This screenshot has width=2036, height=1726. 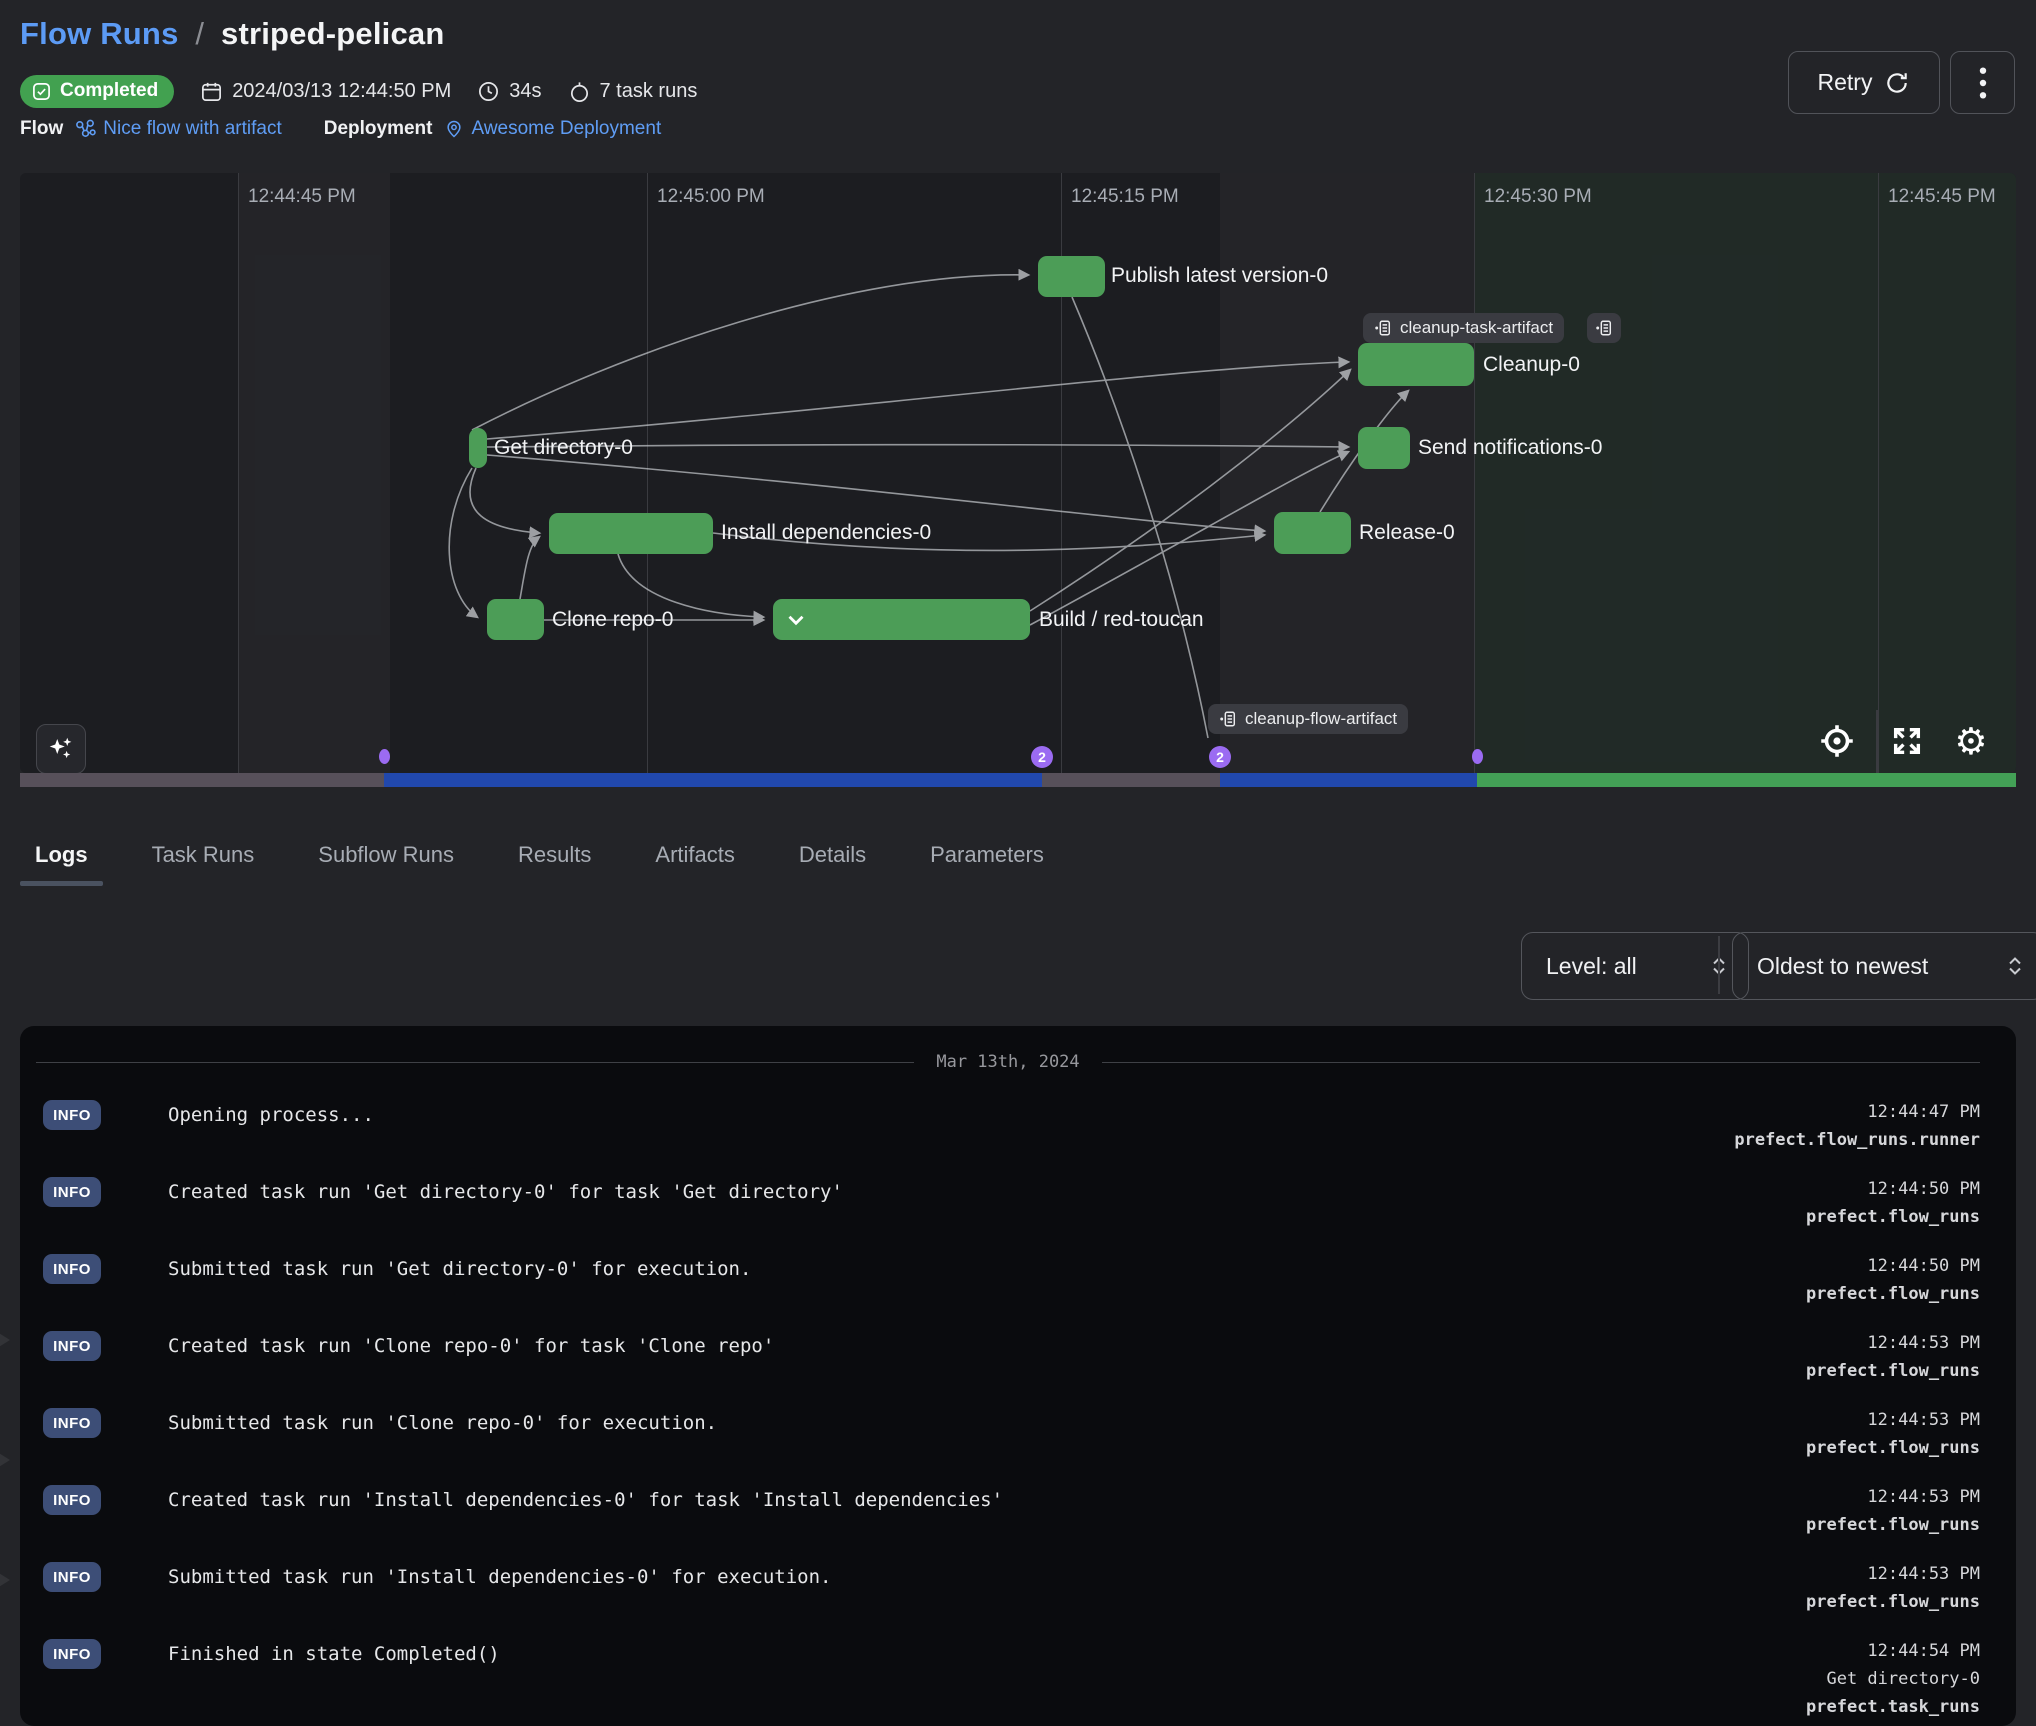 I want to click on task-node-send-notifications, so click(x=1384, y=448).